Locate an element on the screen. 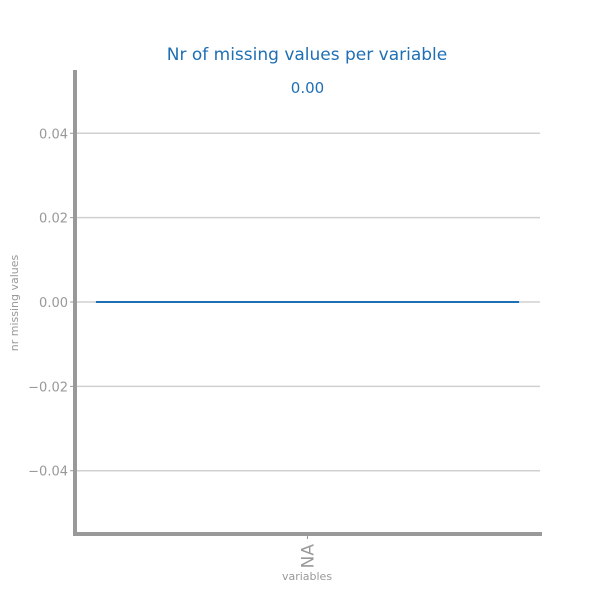 This screenshot has height=600, width=600. y-tick-label: −0.04 is located at coordinates (48, 472).